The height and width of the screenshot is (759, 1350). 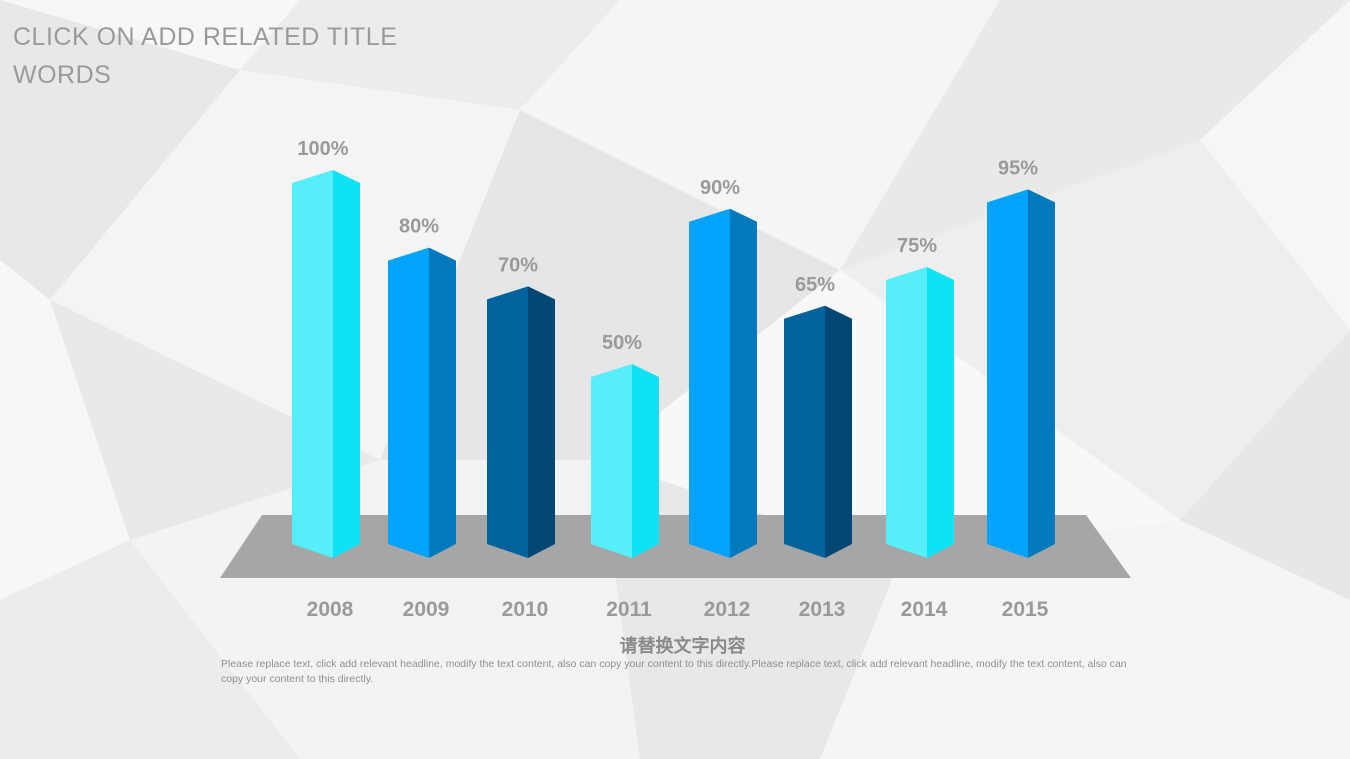 I want to click on page-title-line-1: CLICK ON ADD RELATED TITLE, so click(x=205, y=37).